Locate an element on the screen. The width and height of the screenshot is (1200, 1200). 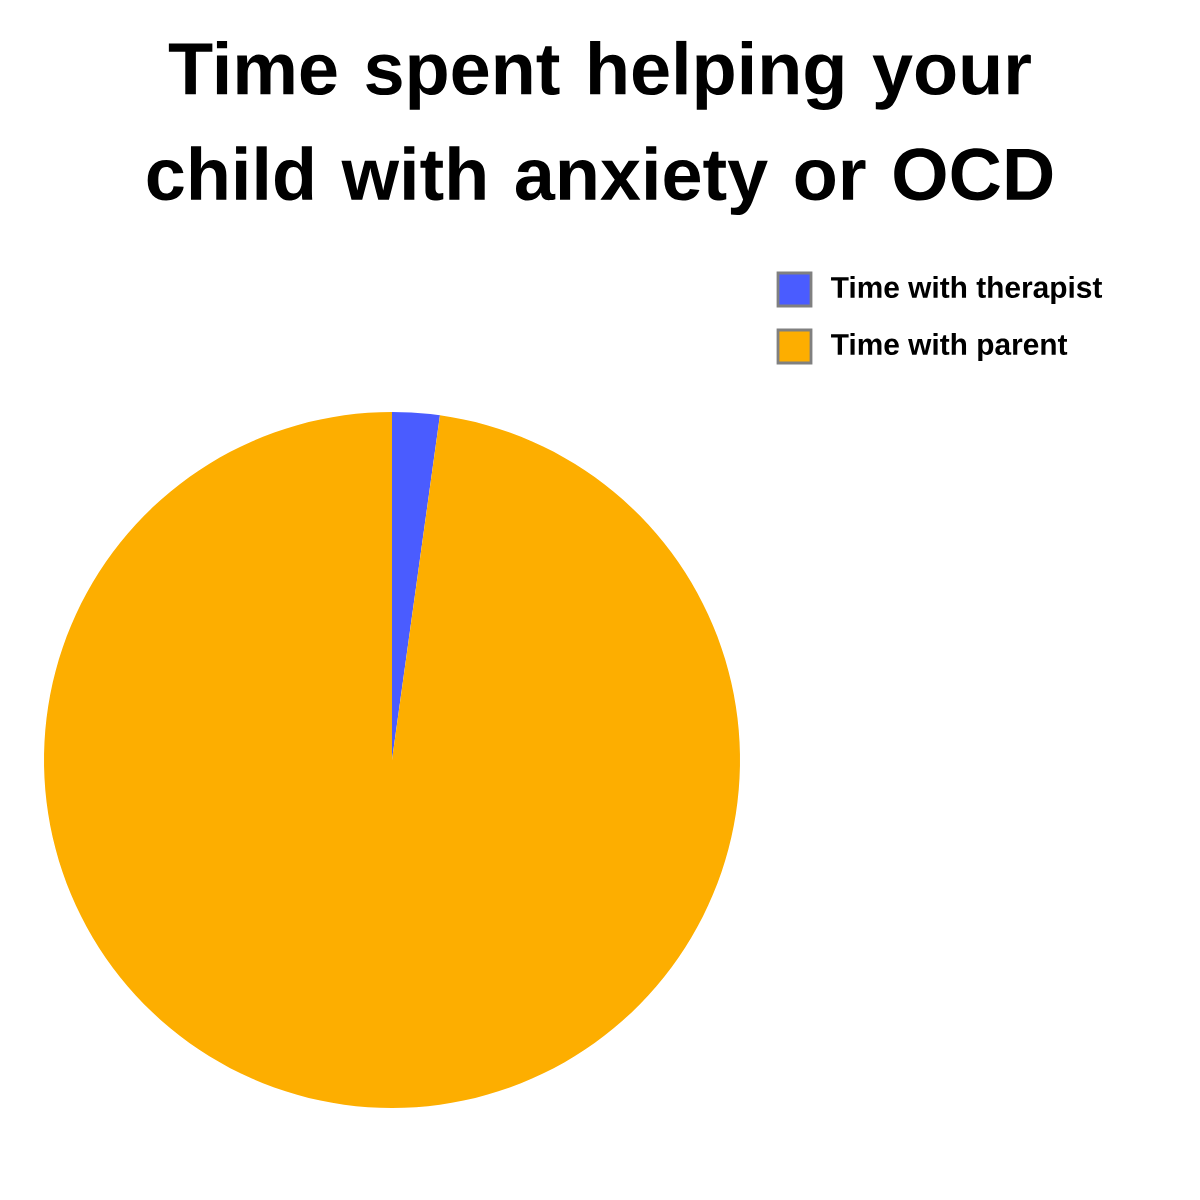
chart-title: Time spent helping your child with anxiety or OCD is located at coordinates (600, 128).